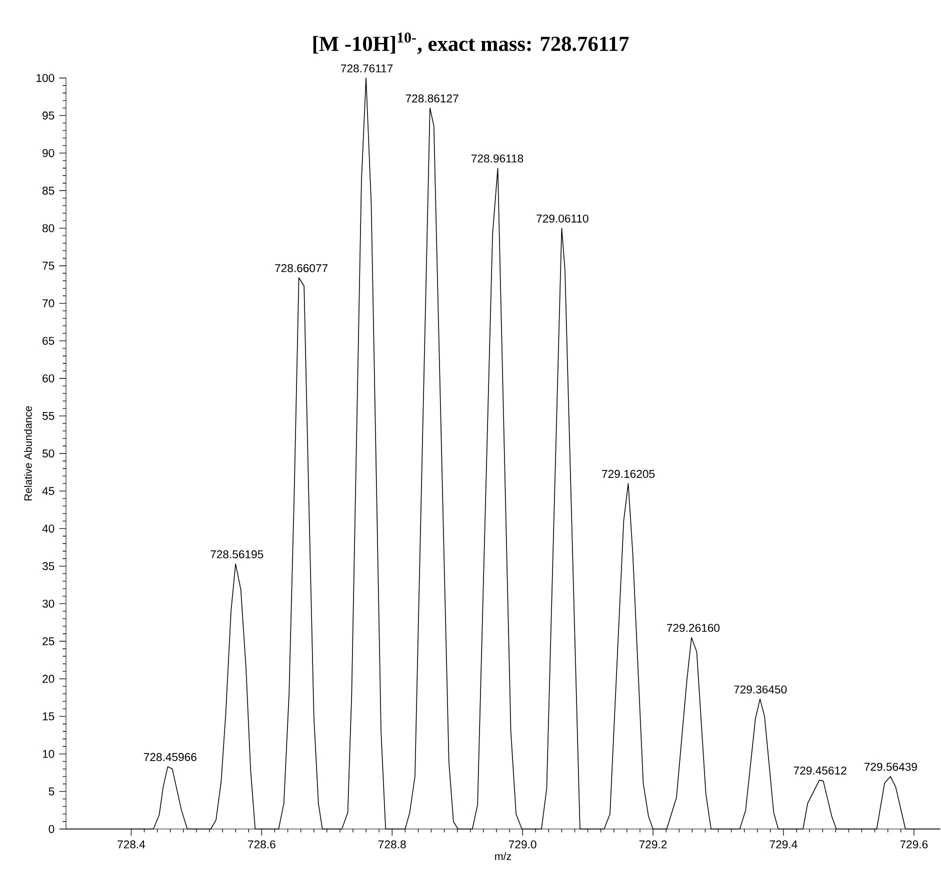 The image size is (941, 878). Describe the element at coordinates (820, 770) in the screenshot. I see `annotation: 729.45612` at that location.